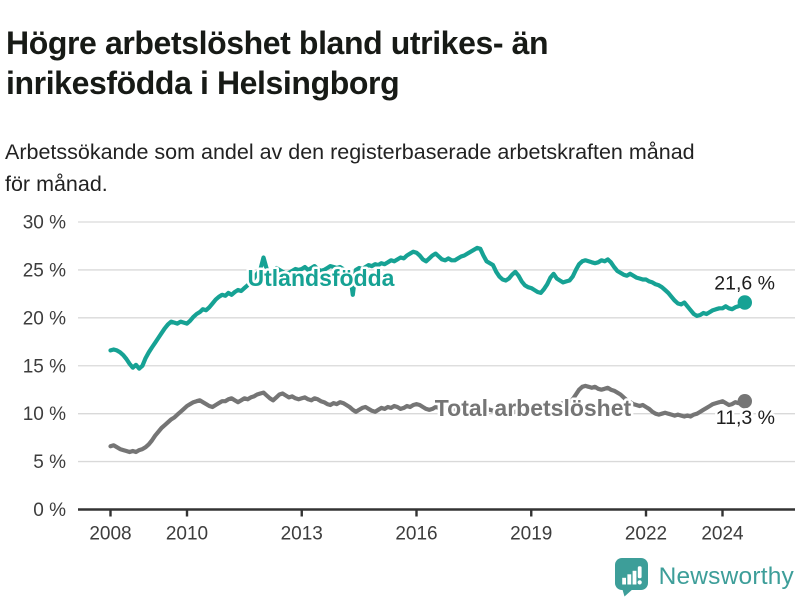 The image size is (800, 600). What do you see at coordinates (321, 278) in the screenshot?
I see `series-label-utlandsfodda: Utlandsfödda` at bounding box center [321, 278].